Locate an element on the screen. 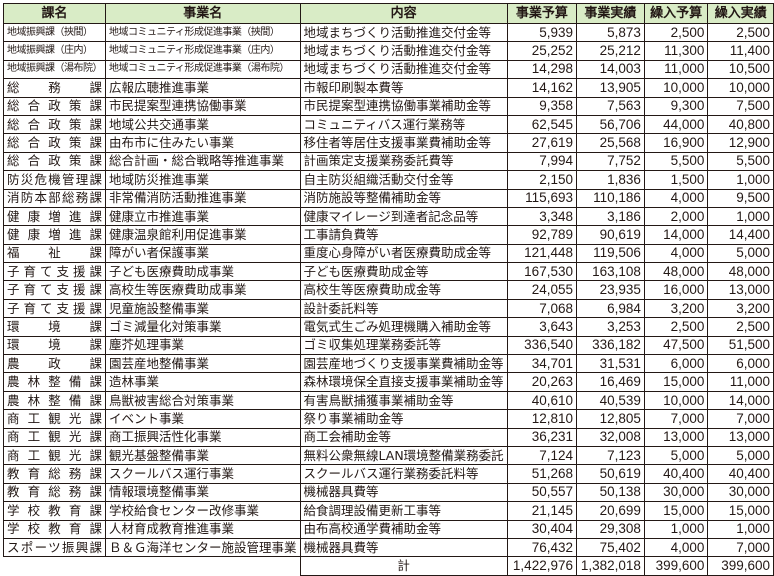  dept-cell: 商工観光課 is located at coordinates (54, 437).